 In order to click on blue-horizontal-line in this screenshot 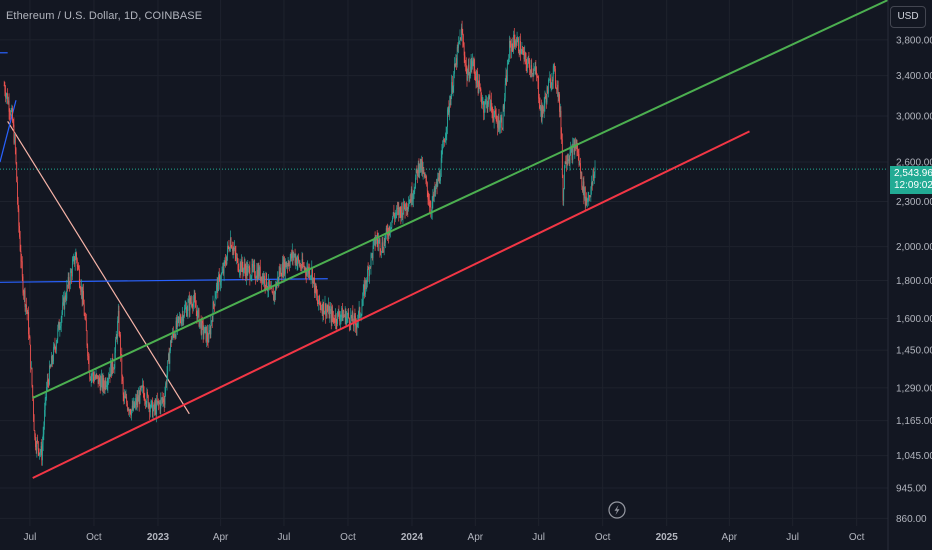, I will do `click(164, 280)`.